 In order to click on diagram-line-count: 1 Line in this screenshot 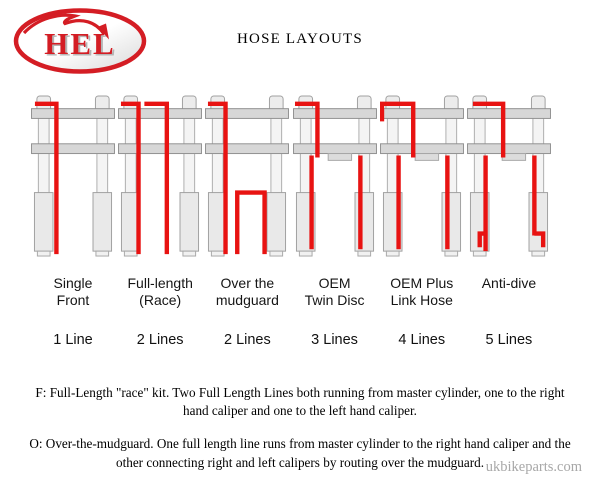, I will do `click(73, 340)`.